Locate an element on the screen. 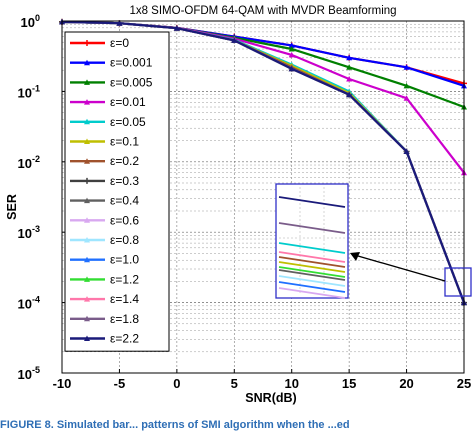  y-tick-exponent: 0 is located at coordinates (37, 18).